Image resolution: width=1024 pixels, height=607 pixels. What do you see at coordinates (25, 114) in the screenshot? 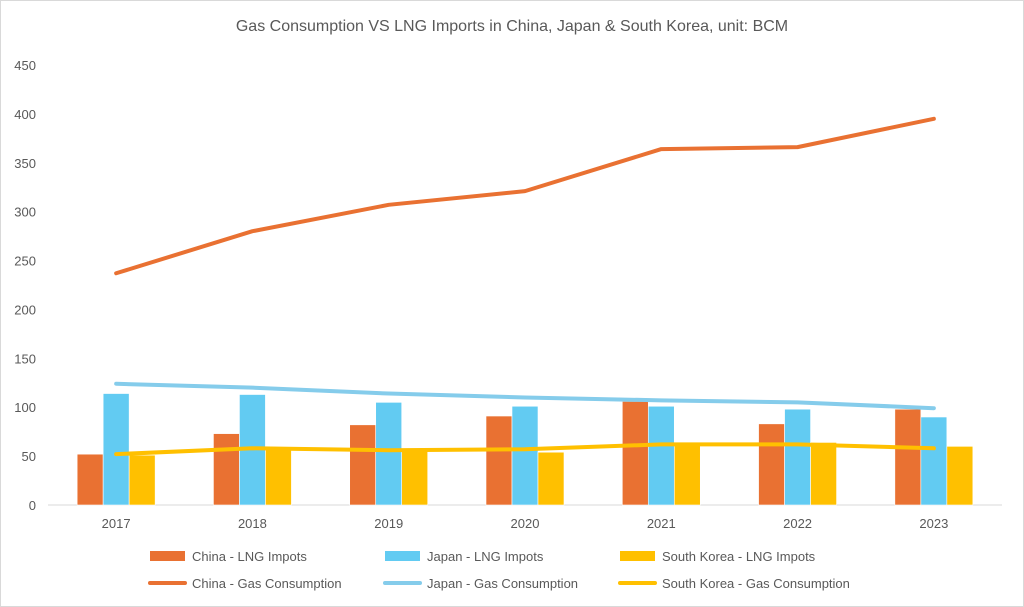
I see `y-tick-label: 400` at bounding box center [25, 114].